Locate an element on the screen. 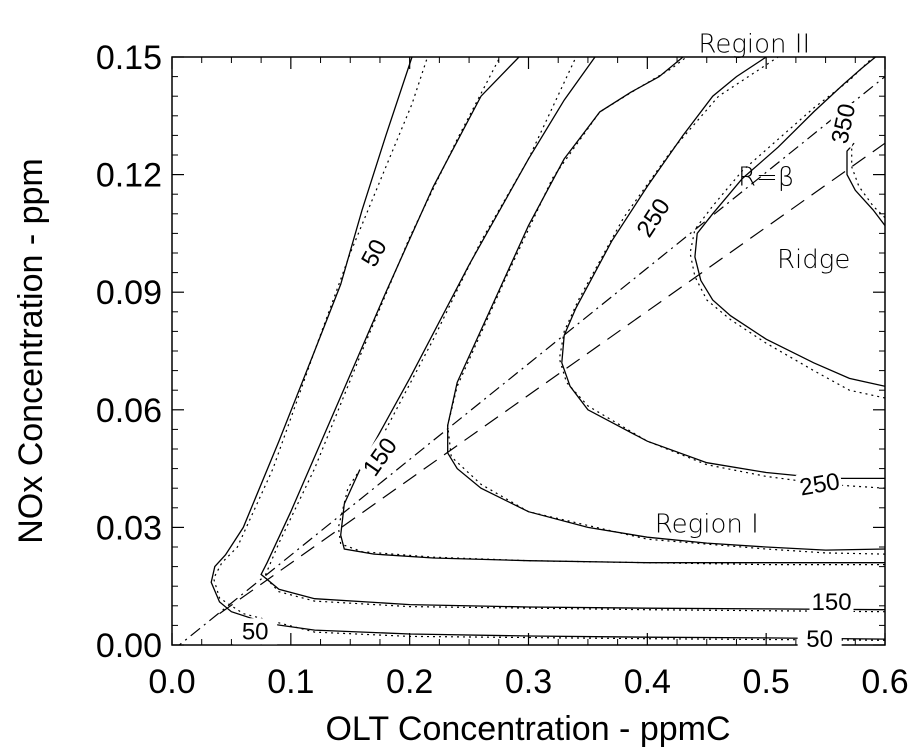 The image size is (917, 755). x-tick-label: 0.2 is located at coordinates (409, 682).